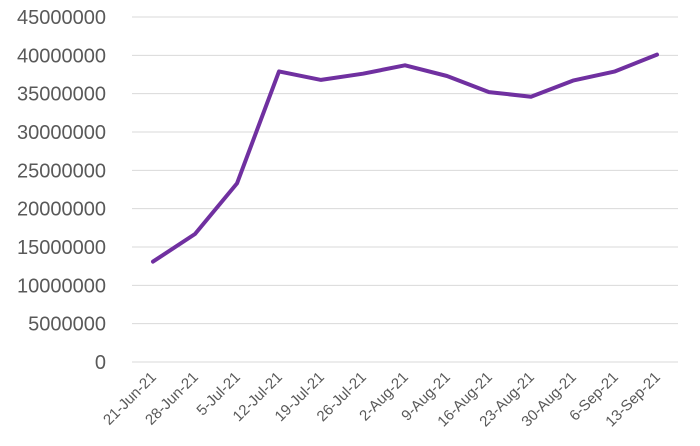 This screenshot has height=446, width=700. Describe the element at coordinates (61, 210) in the screenshot. I see `y-tick-label: 20000000` at that location.